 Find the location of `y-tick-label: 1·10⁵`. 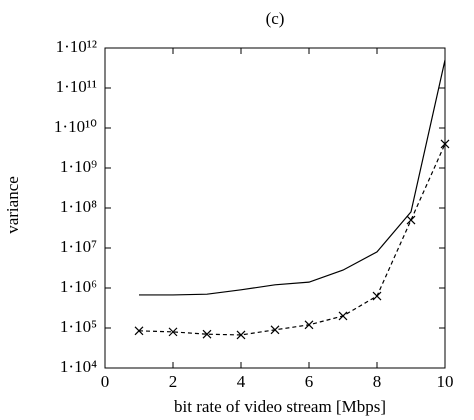

y-tick-label: 1·10⁵ is located at coordinates (78, 326).